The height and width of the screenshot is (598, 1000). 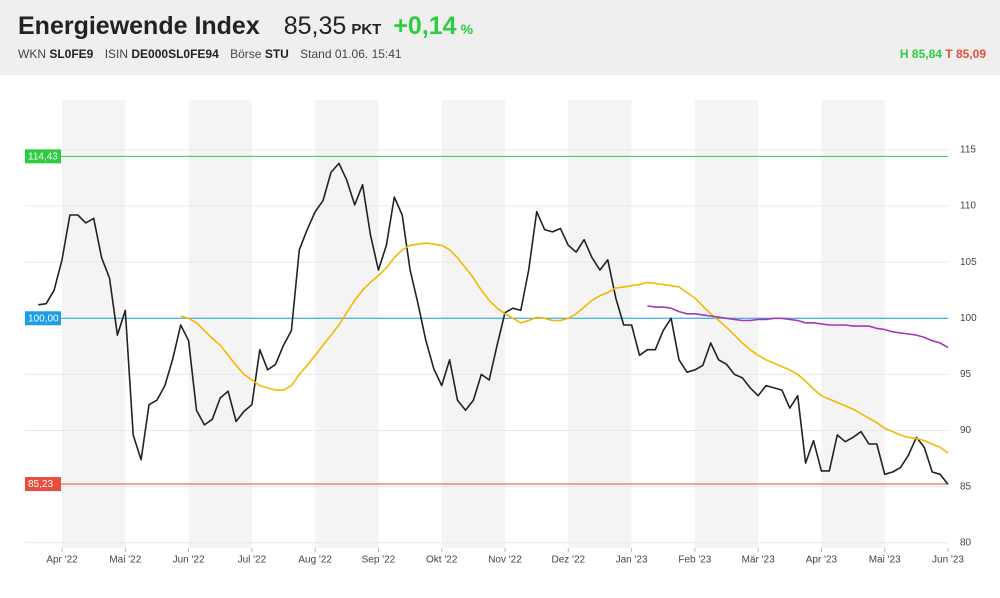 I want to click on low: T 85,09, so click(x=965, y=54).